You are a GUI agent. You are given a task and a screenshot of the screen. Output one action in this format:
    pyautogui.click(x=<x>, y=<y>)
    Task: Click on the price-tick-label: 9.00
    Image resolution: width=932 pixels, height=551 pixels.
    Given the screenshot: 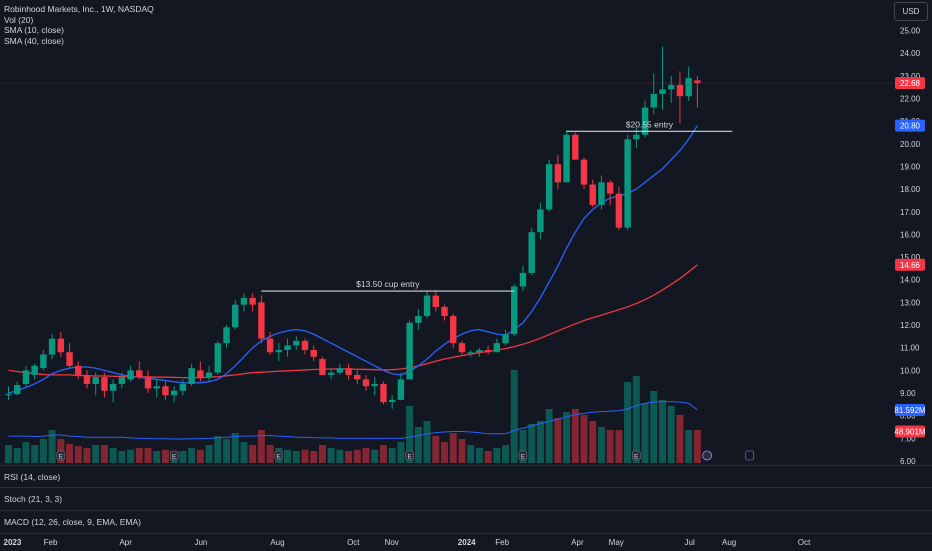 What is the action you would take?
    pyautogui.click(x=908, y=393)
    